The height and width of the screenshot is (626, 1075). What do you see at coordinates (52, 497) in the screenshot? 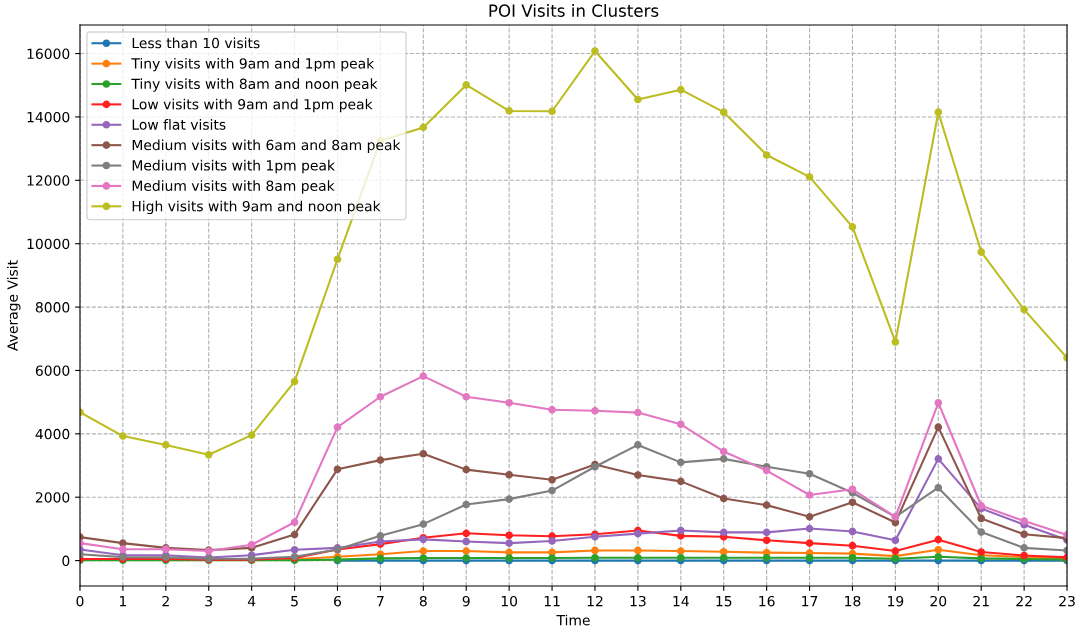
I see `y-tick-label: 2000` at bounding box center [52, 497].